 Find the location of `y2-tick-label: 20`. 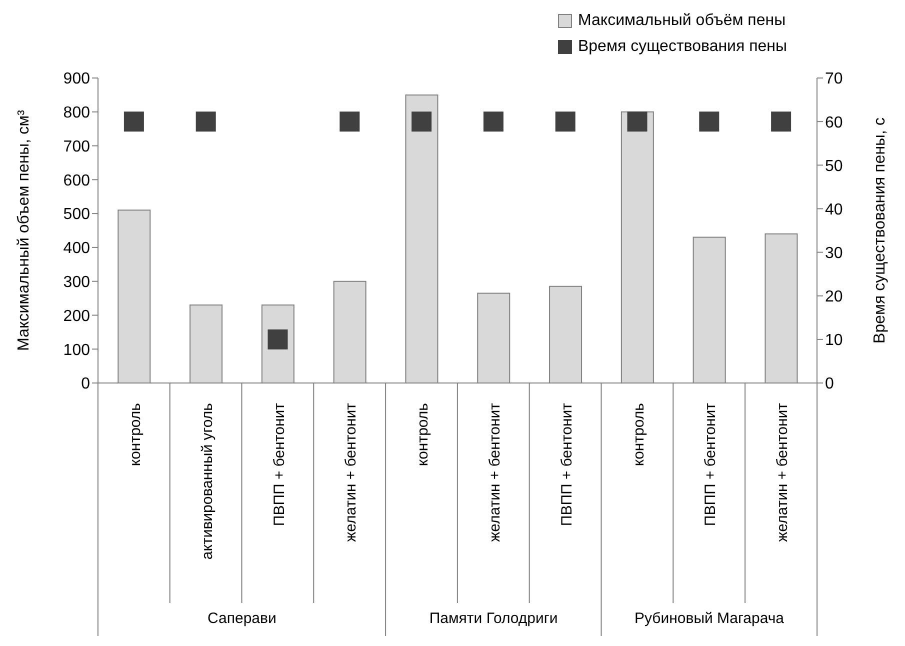

y2-tick-label: 20 is located at coordinates (834, 297).